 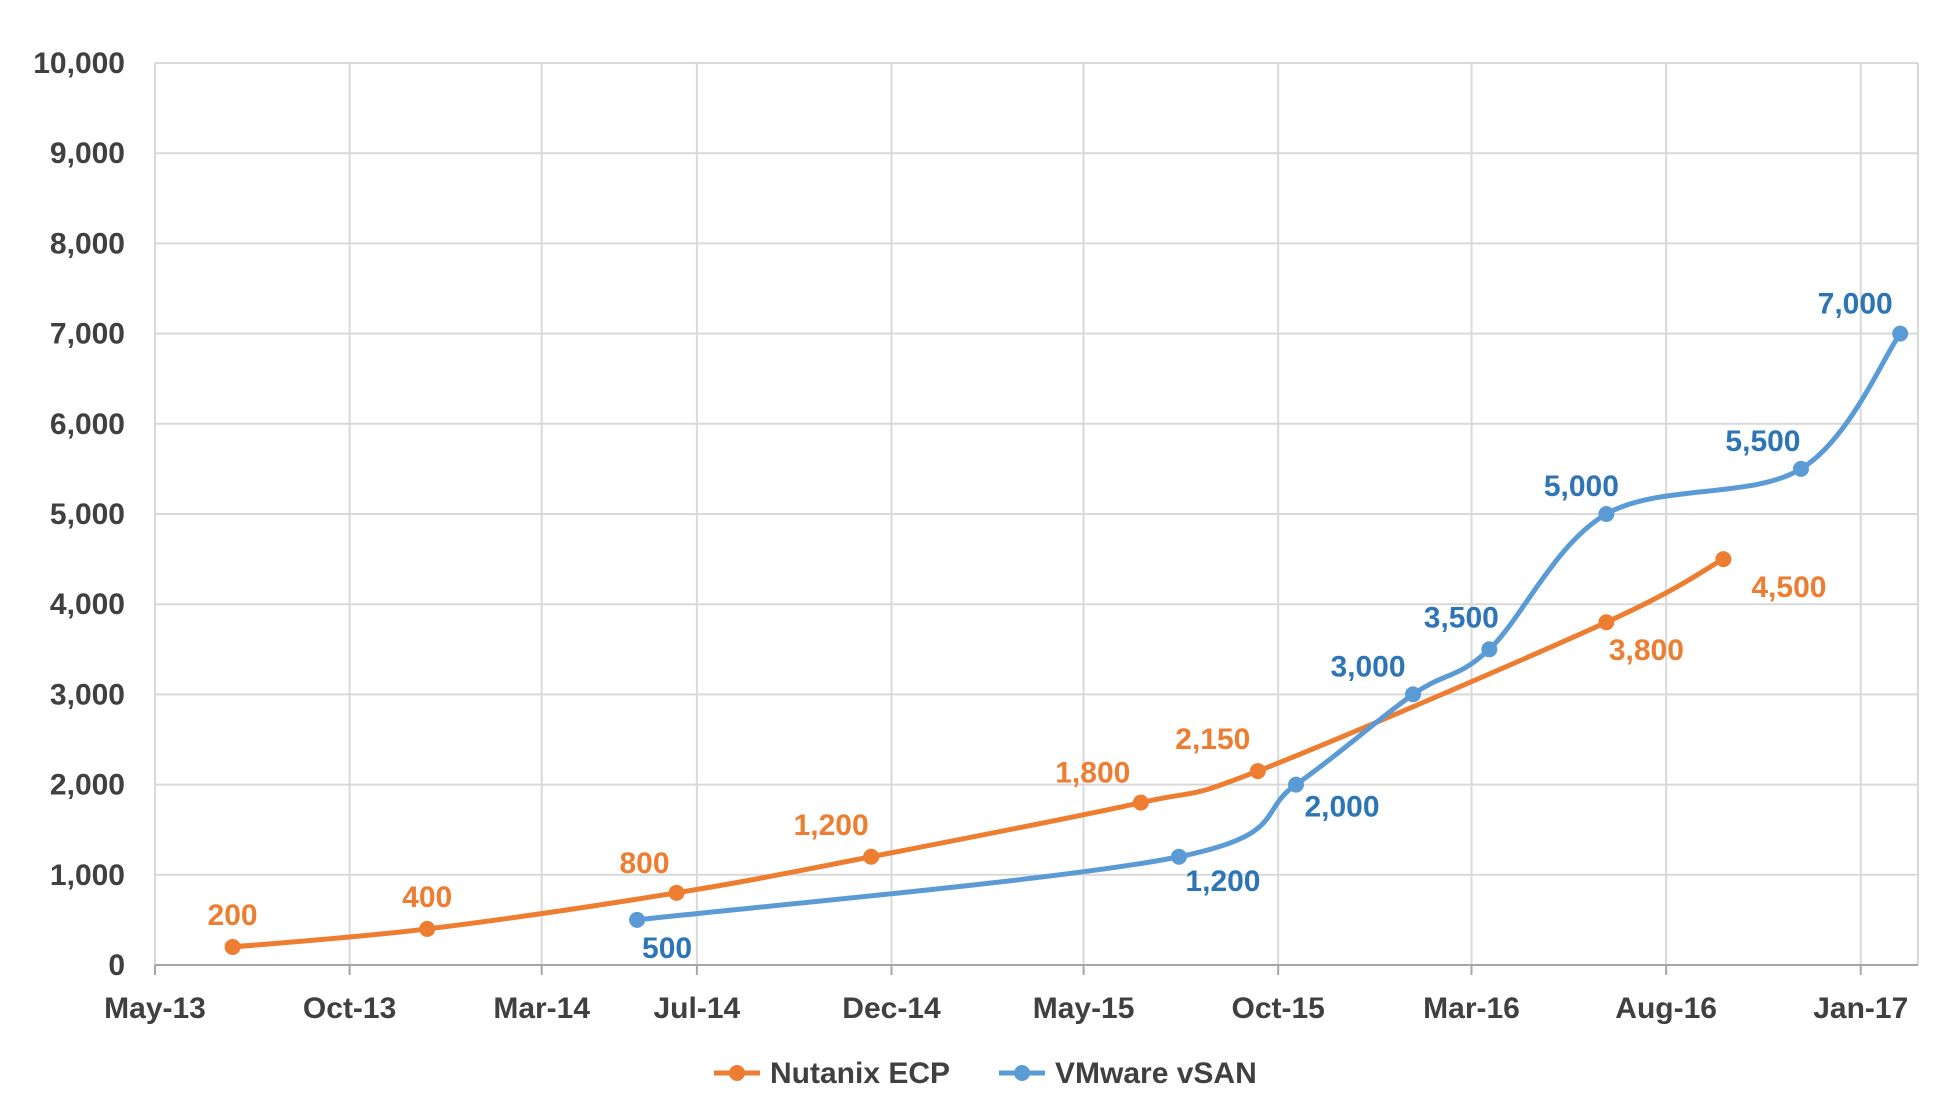 What do you see at coordinates (697, 1008) in the screenshot?
I see `x-tick-label: Jul-14` at bounding box center [697, 1008].